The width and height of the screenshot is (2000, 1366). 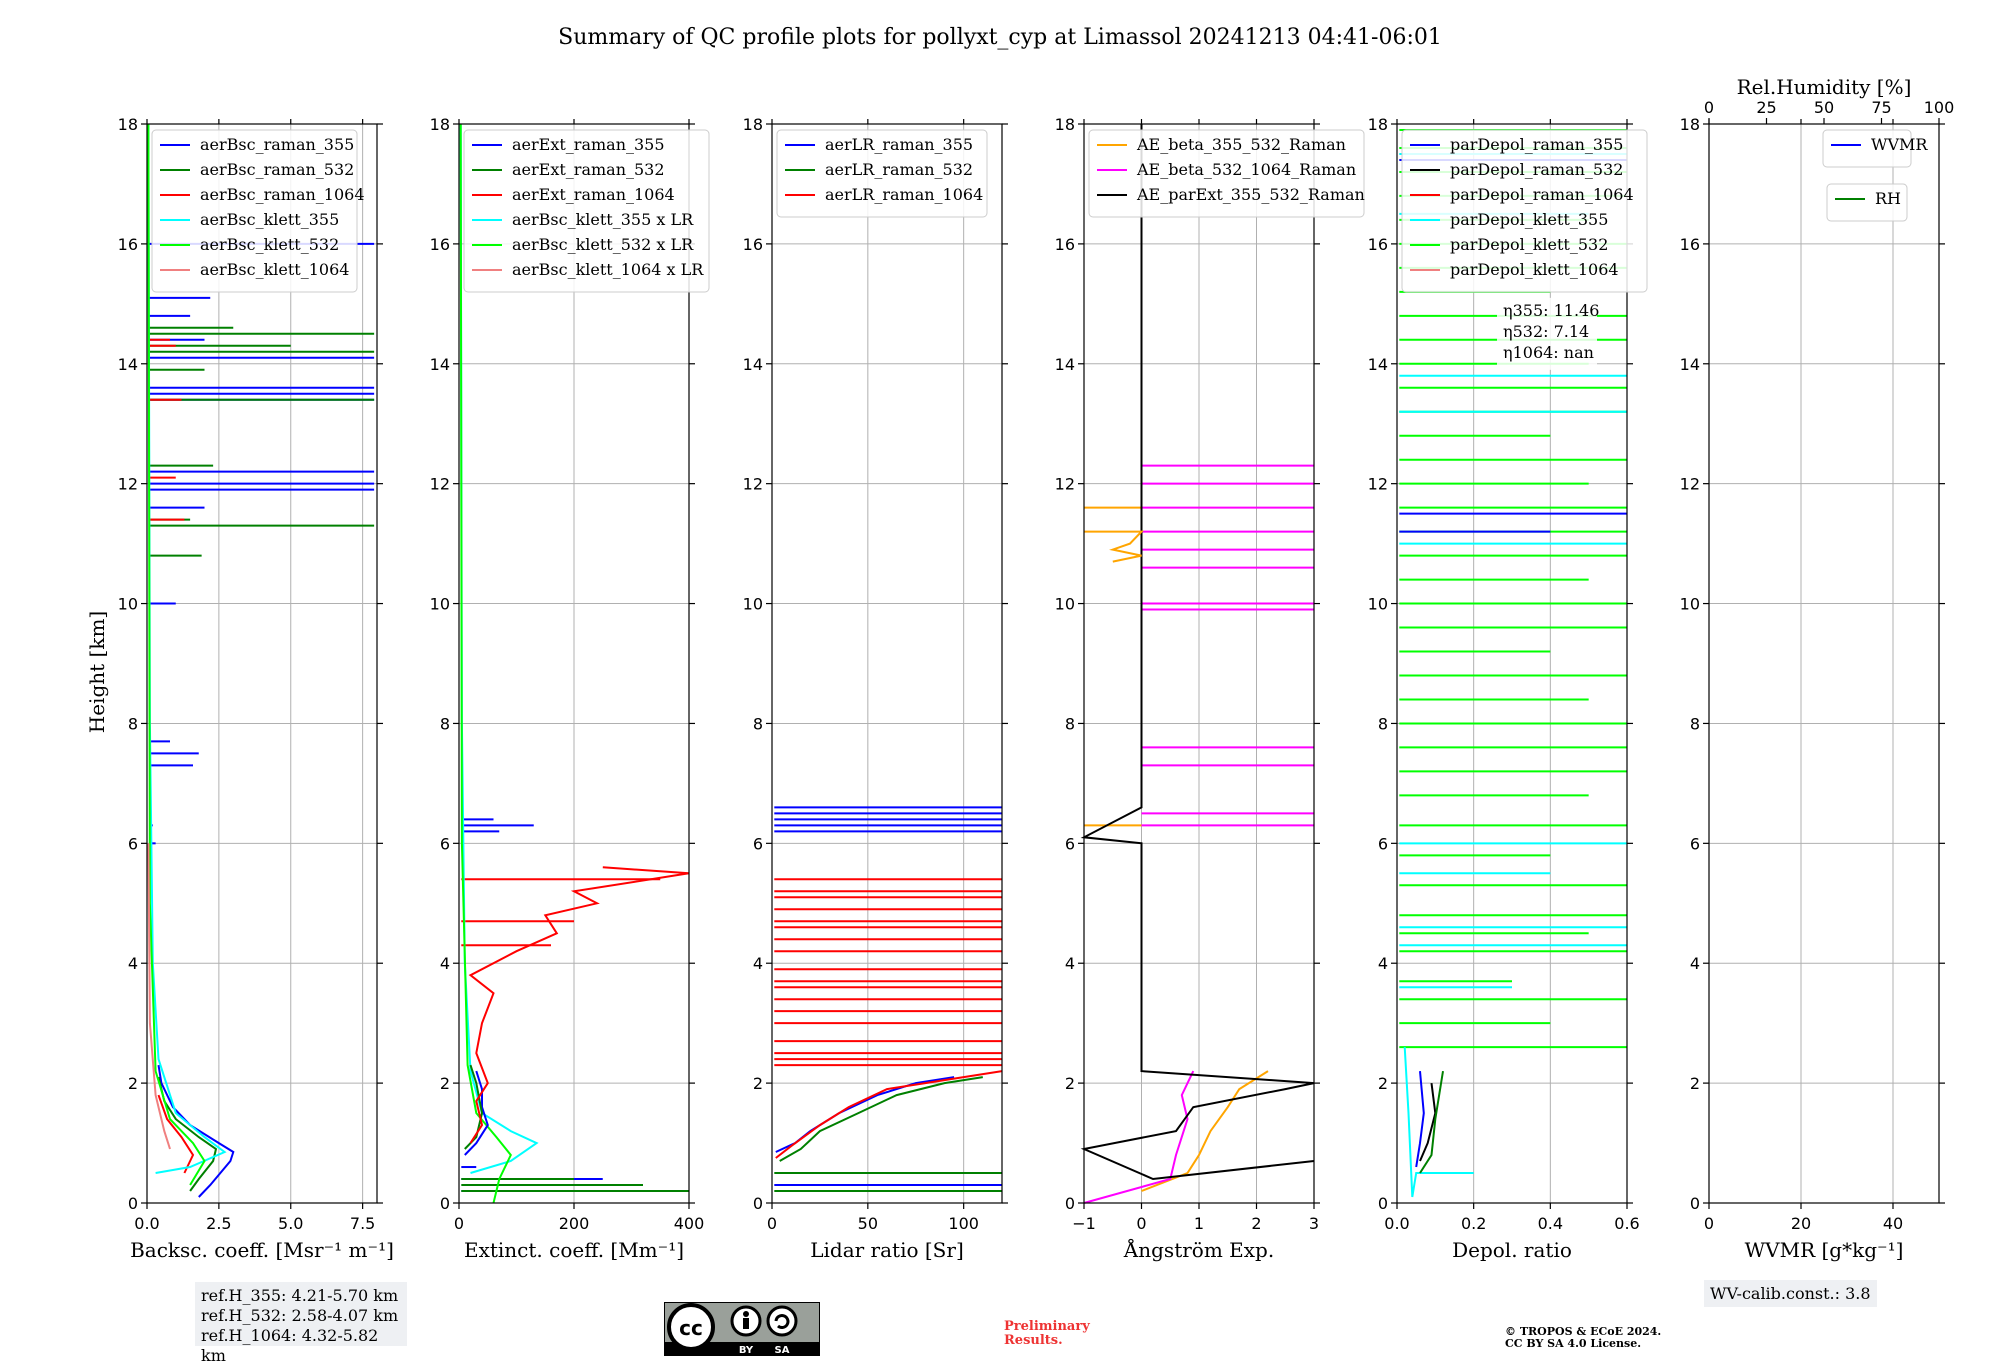 What do you see at coordinates (300, 1295) in the screenshot?
I see `ref-height-355: ref.H_355: 4.21-5.70 km` at bounding box center [300, 1295].